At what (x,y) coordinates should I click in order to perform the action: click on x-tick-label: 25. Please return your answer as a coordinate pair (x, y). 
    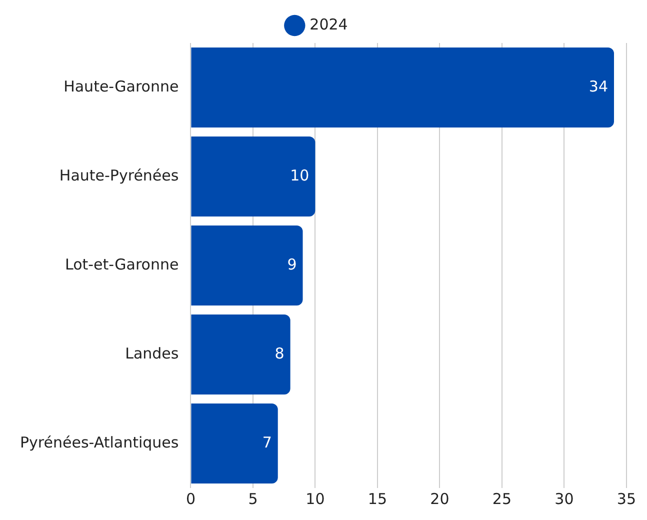
    Looking at the image, I should click on (502, 499).